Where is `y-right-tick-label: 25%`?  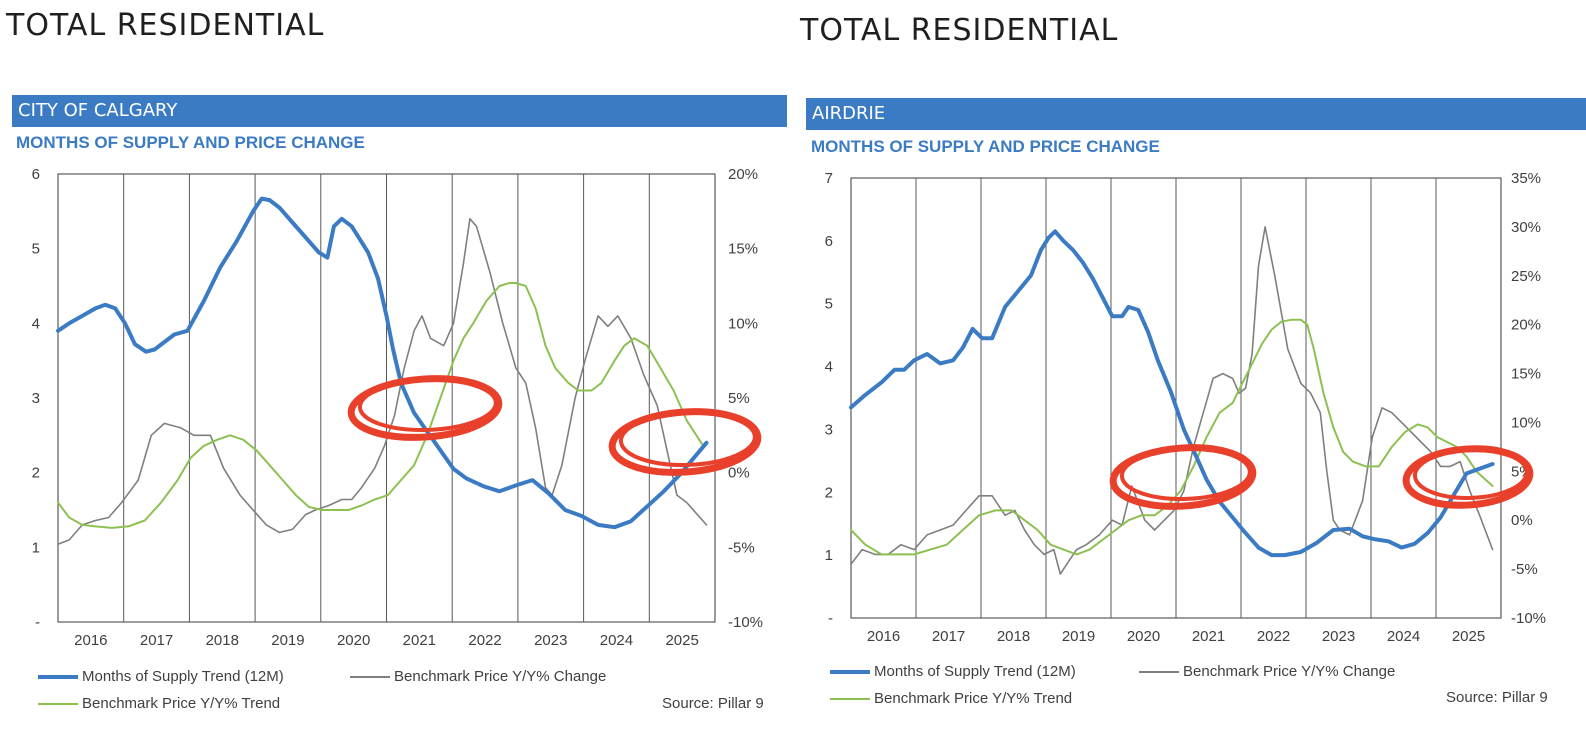
y-right-tick-label: 25% is located at coordinates (1526, 276).